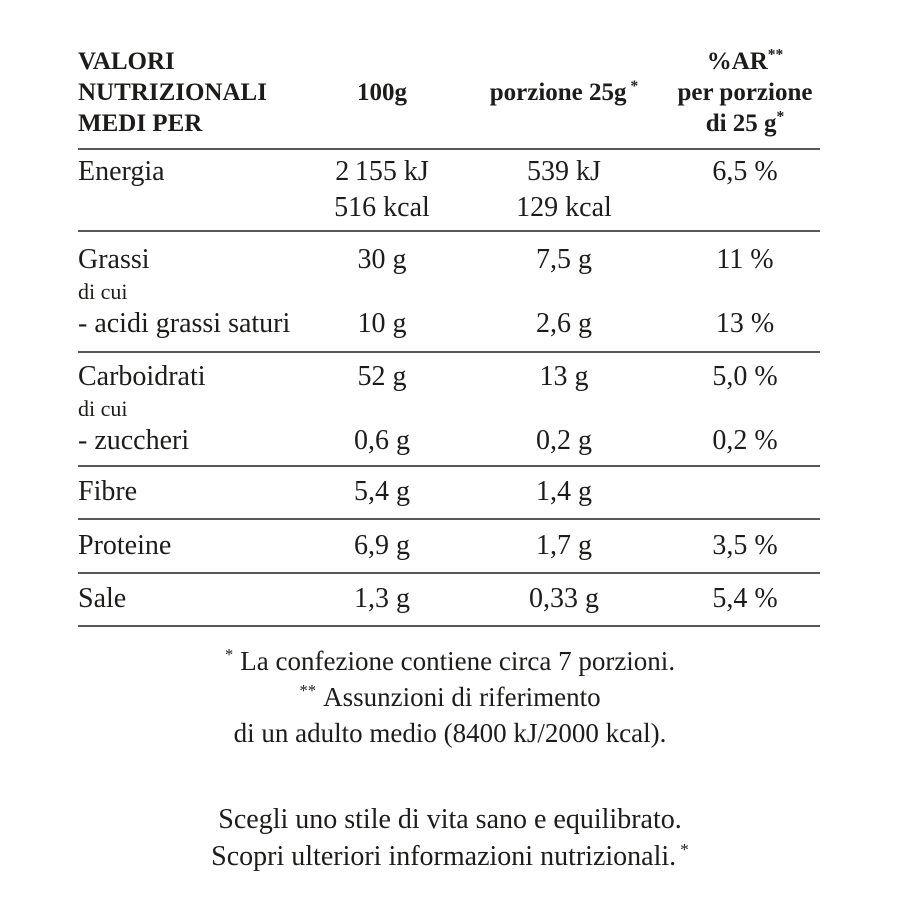  Describe the element at coordinates (564, 545) in the screenshot. I see `proteine-portion: 1,7 g` at that location.